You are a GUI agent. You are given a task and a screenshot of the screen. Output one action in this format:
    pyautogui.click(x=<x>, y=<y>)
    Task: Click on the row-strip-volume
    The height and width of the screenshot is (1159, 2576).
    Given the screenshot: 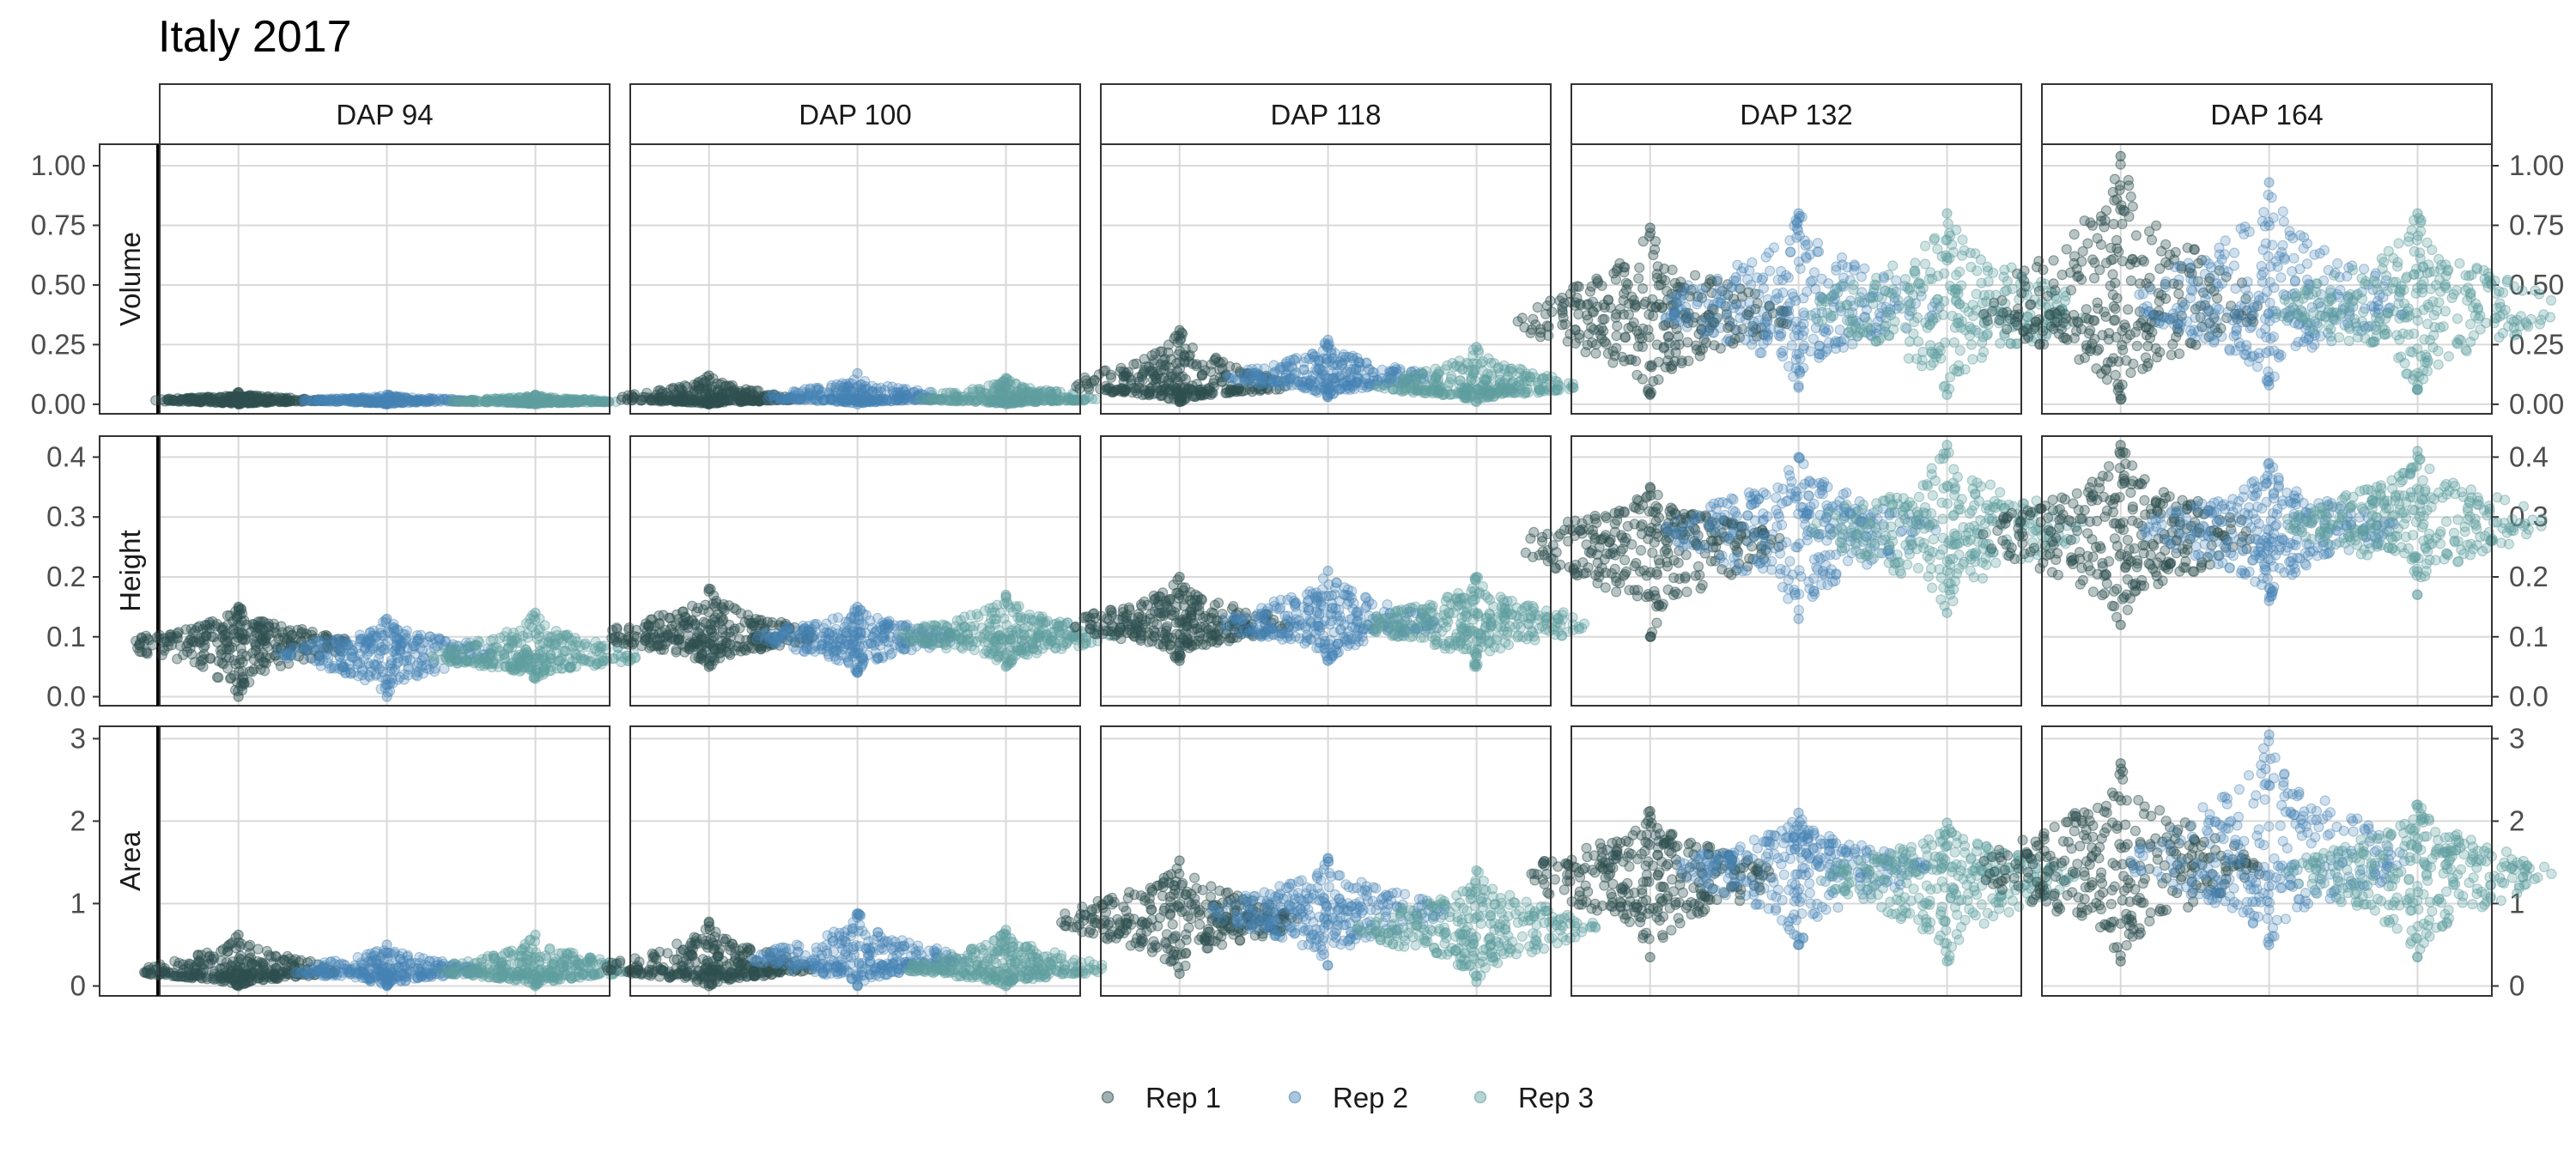 What is the action you would take?
    pyautogui.click(x=130, y=279)
    